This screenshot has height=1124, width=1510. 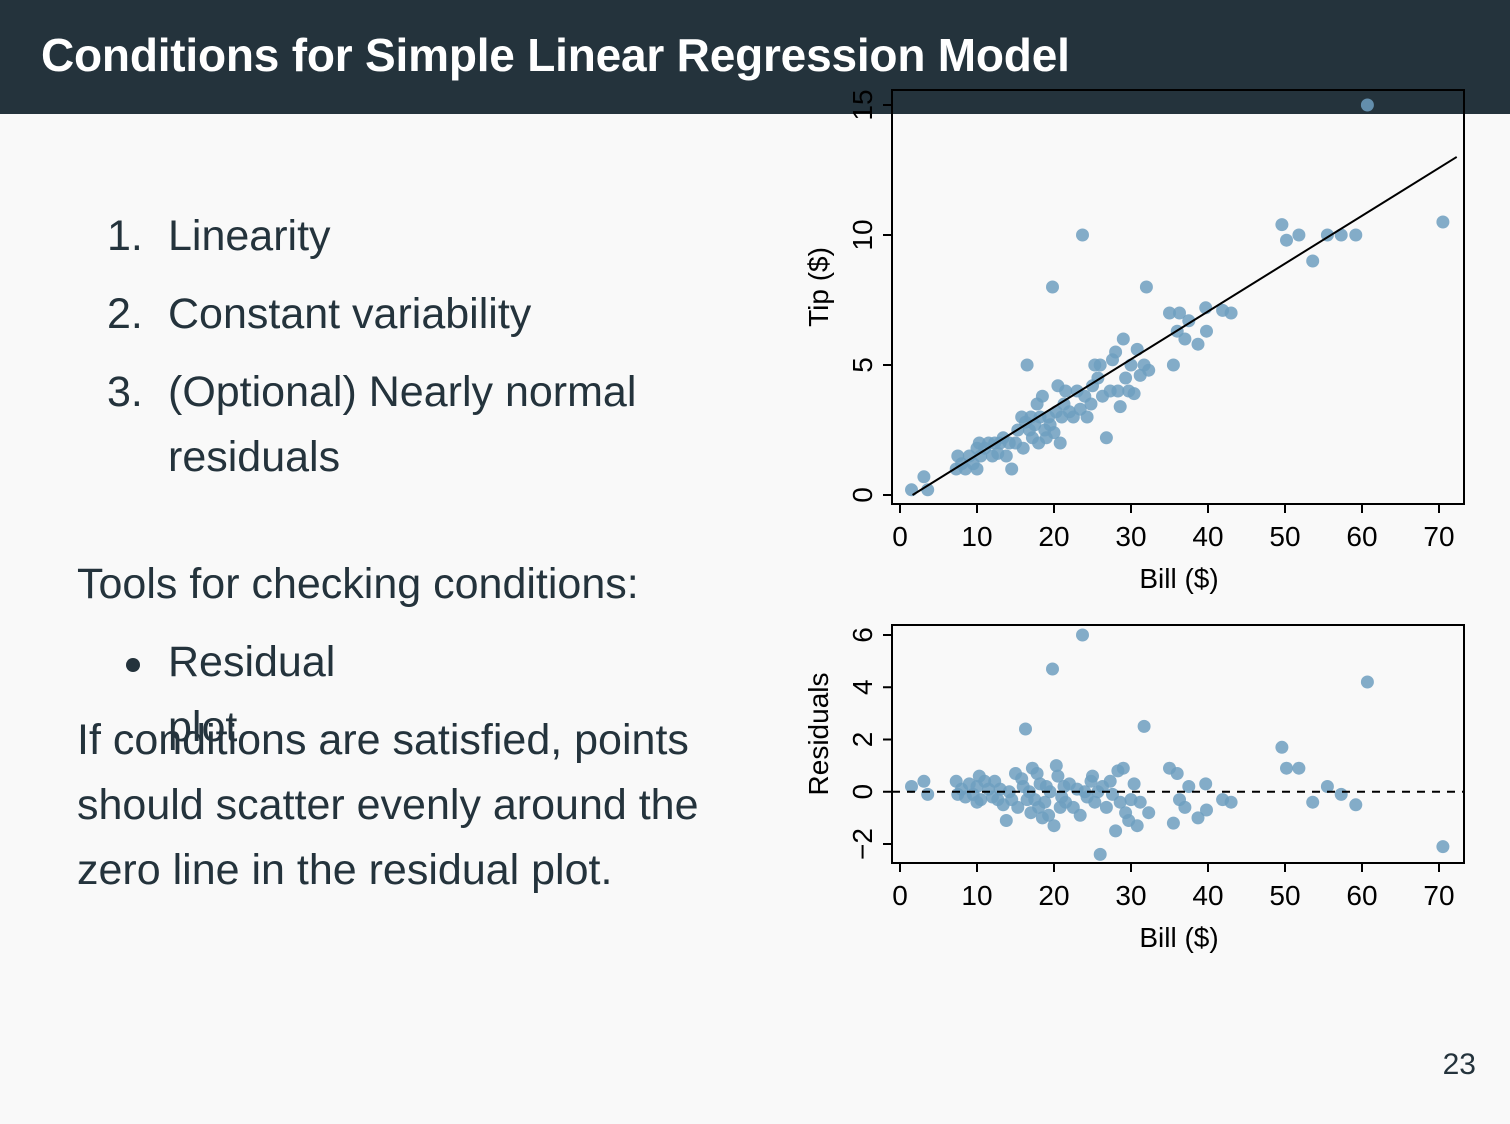 What do you see at coordinates (818, 287) in the screenshot?
I see `y-axis-label: Tip ($)` at bounding box center [818, 287].